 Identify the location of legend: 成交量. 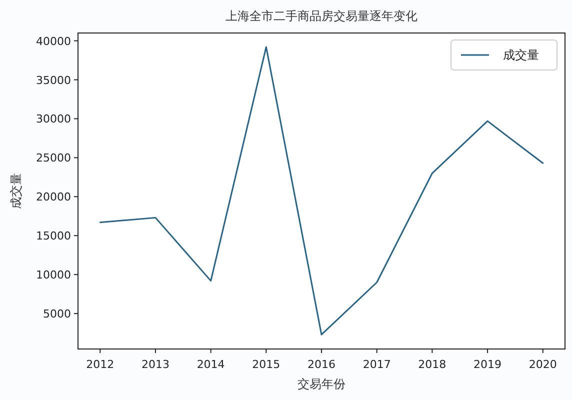
(504, 55).